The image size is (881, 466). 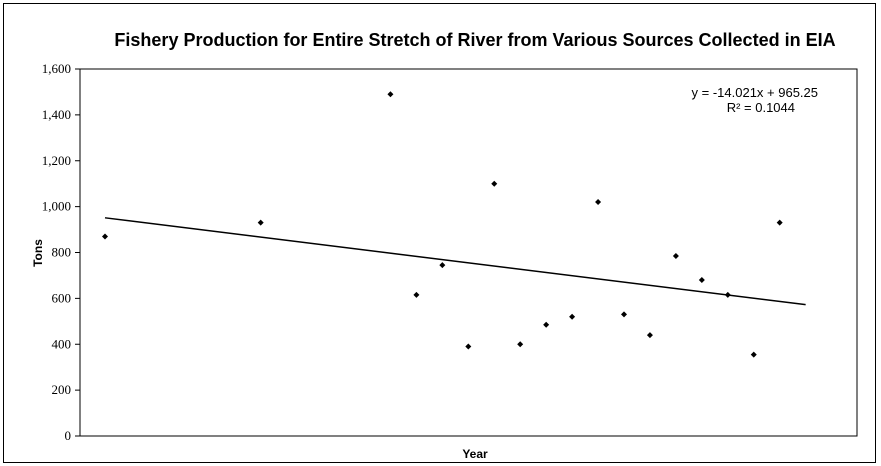 I want to click on y-tick-label: 0, so click(x=68, y=435).